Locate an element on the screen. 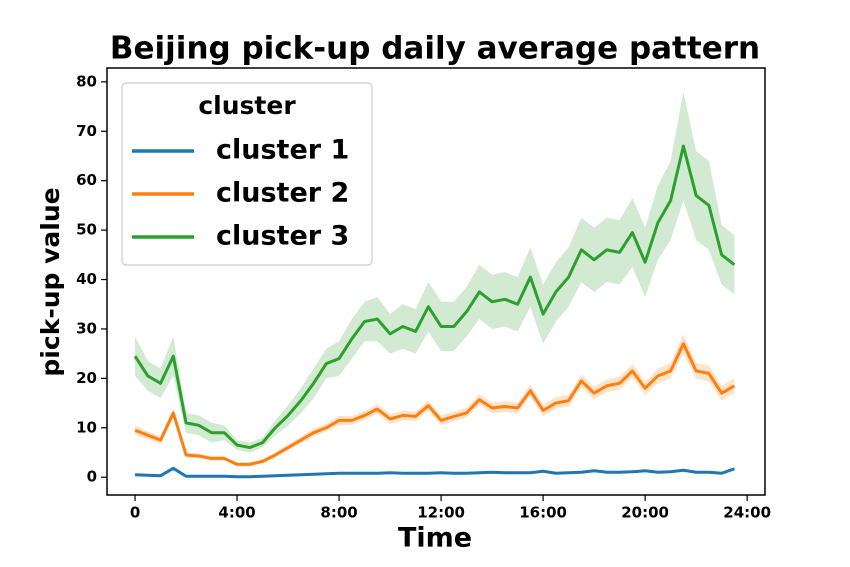 The width and height of the screenshot is (850, 567). line is located at coordinates (434, 472).